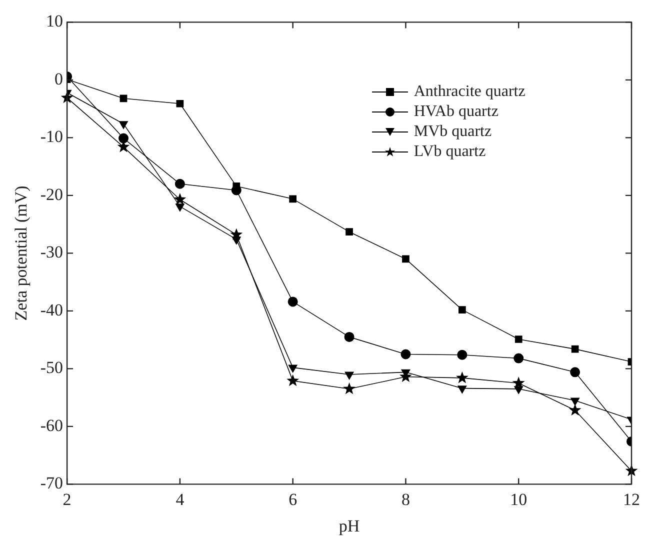 This screenshot has height=549, width=654. What do you see at coordinates (52, 252) in the screenshot?
I see `y-tick-label: -30` at bounding box center [52, 252].